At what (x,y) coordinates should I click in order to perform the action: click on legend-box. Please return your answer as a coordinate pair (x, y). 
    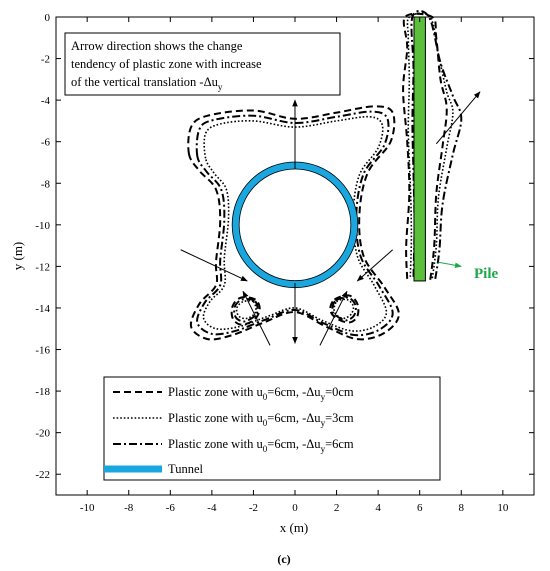
    Looking at the image, I should click on (272, 428).